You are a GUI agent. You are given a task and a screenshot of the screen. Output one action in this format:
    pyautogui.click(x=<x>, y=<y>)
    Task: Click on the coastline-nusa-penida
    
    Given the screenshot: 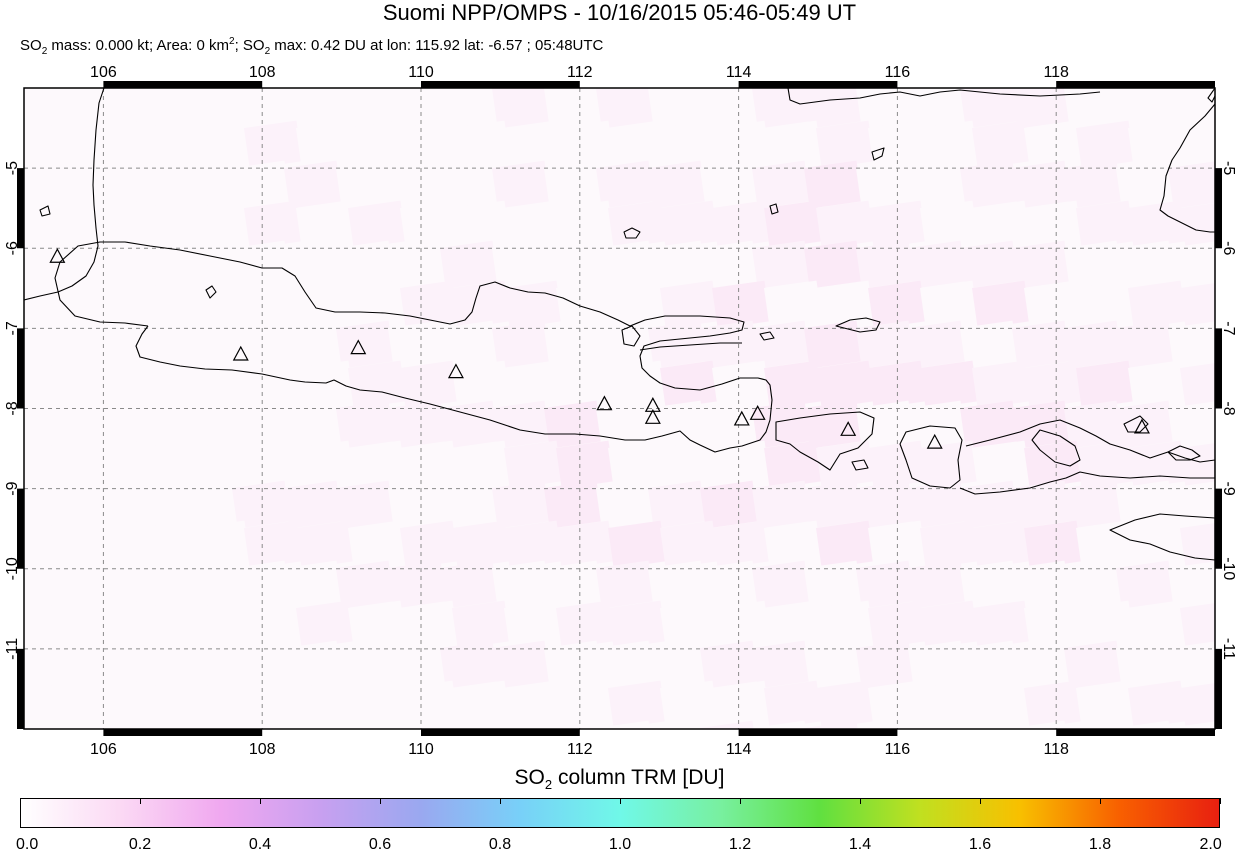 What is the action you would take?
    pyautogui.click(x=860, y=465)
    